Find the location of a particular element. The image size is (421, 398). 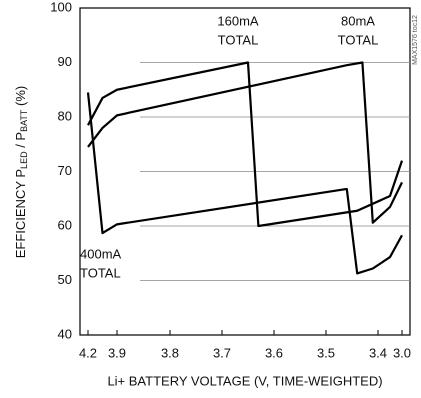

x-tick-label: 3.0 is located at coordinates (402, 352).